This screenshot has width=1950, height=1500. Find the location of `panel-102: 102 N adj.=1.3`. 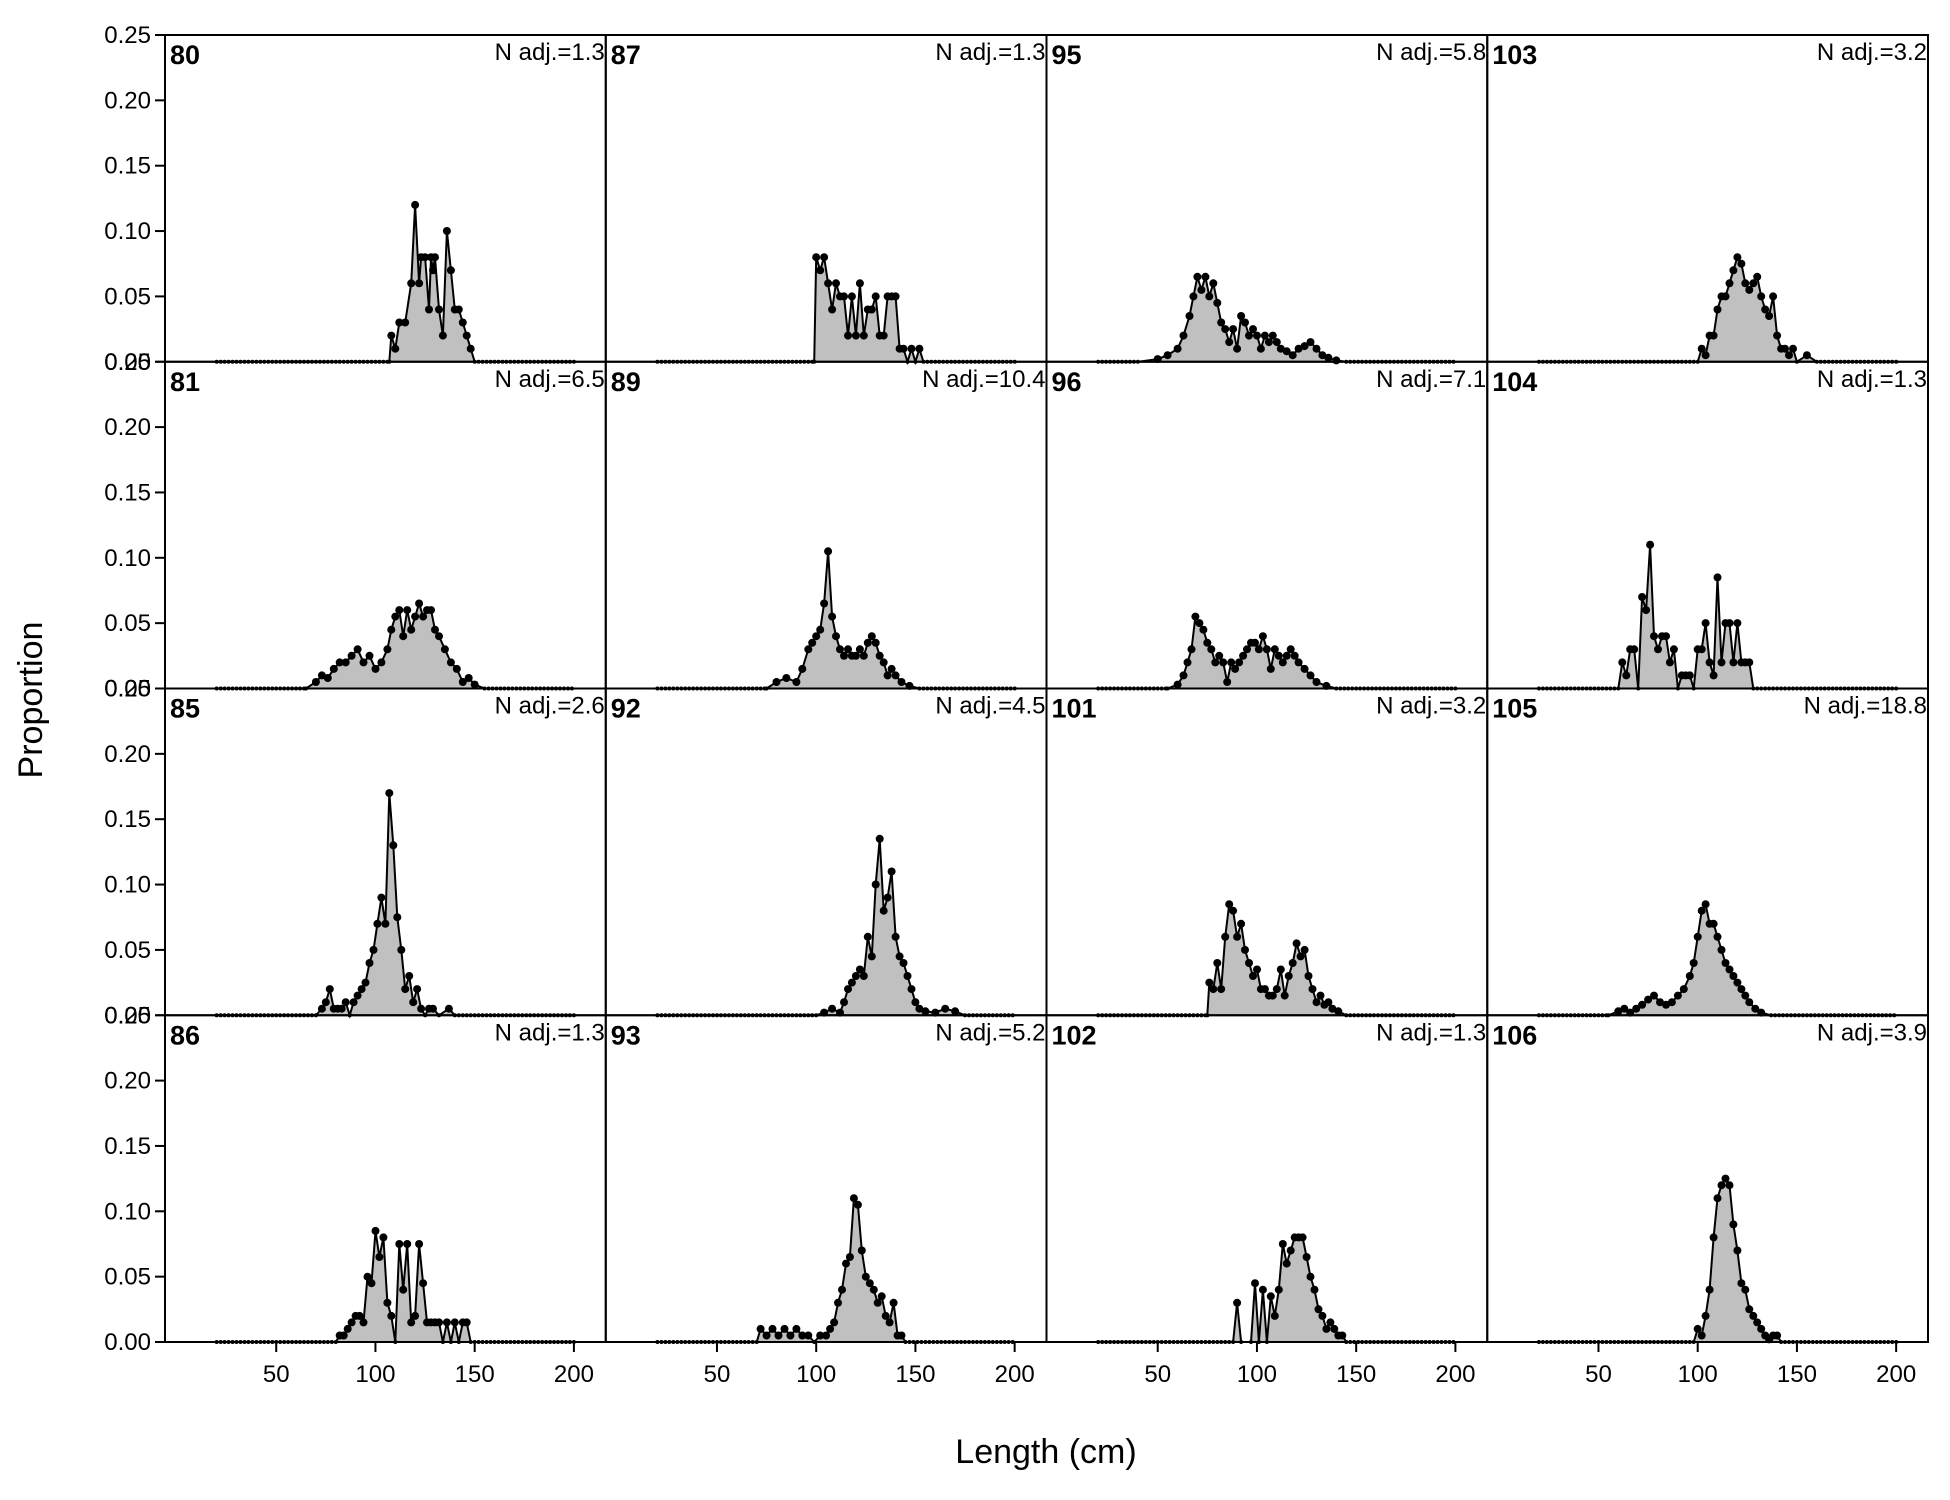

panel-102: 102 N adj.=1.3 is located at coordinates (1267, 1179).